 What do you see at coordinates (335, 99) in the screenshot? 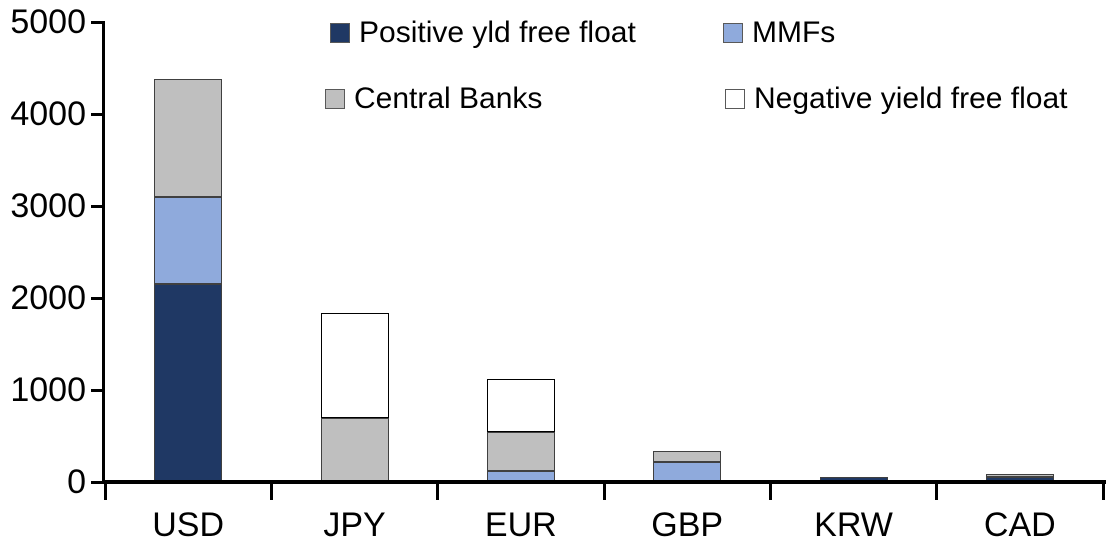
I see `legend-swatch-central-banks` at bounding box center [335, 99].